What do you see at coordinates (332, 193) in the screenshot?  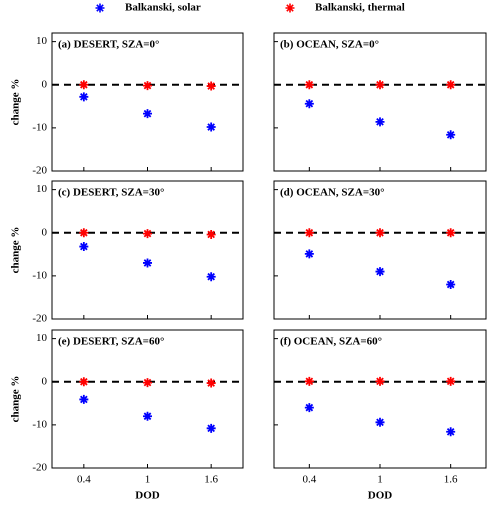 I see `panel-title: (d) OCEAN, SZA=30°` at bounding box center [332, 193].